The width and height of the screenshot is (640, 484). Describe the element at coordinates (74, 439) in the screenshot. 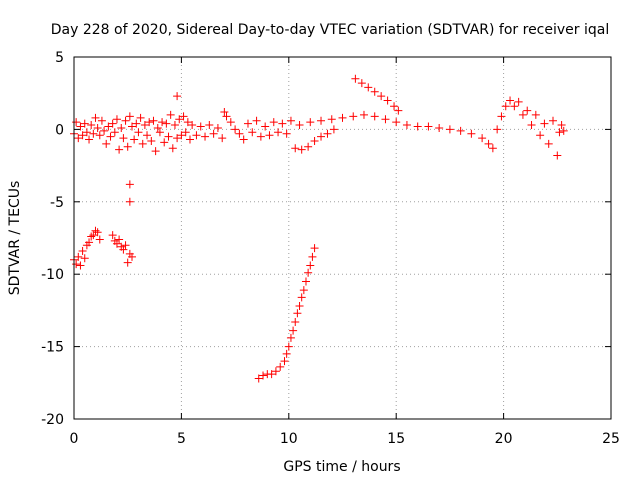

I see `x-tick-label: 0` at that location.